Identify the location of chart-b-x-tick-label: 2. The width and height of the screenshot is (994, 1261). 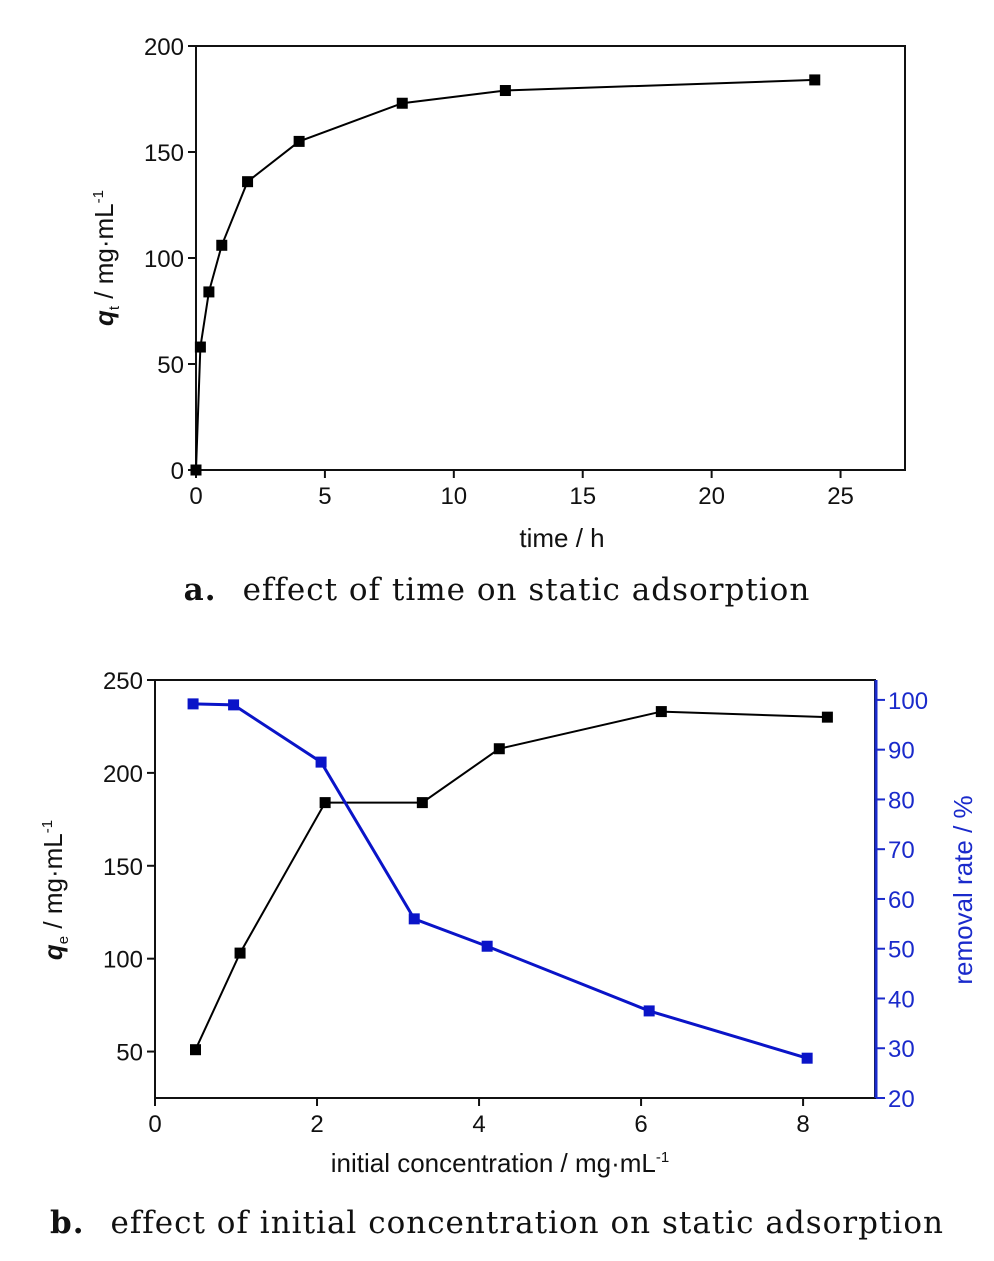
(316, 1124).